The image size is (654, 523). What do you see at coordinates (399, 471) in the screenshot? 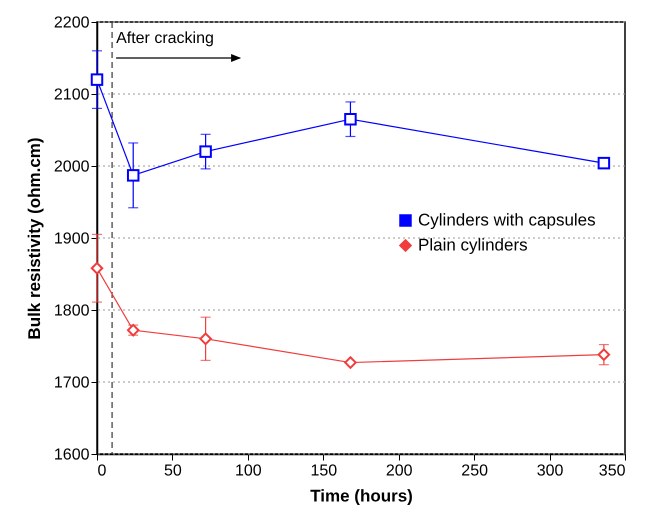
I see `x-tick-label: 200` at bounding box center [399, 471].